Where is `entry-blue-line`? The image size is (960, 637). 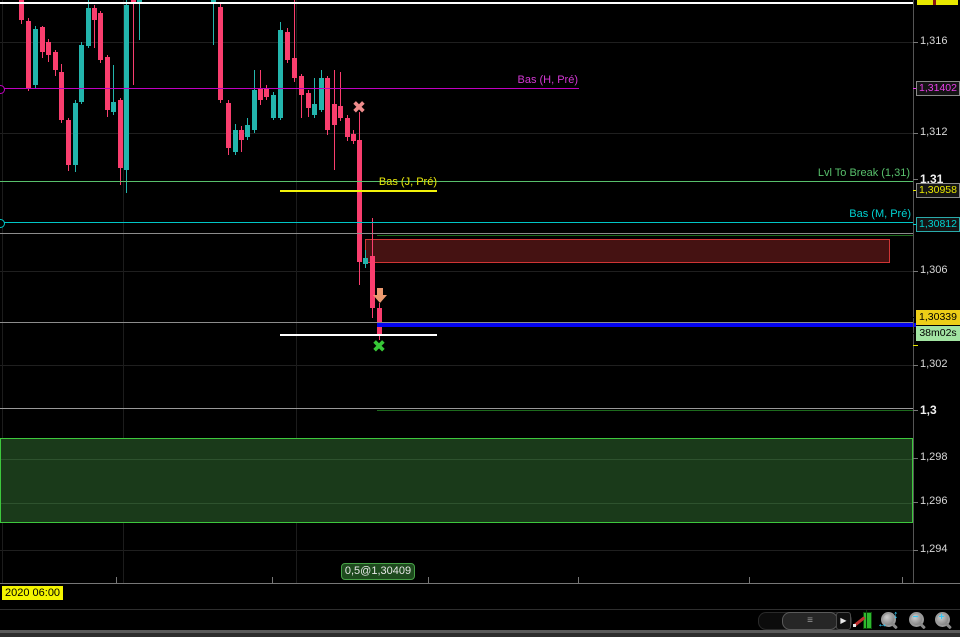 entry-blue-line is located at coordinates (646, 325).